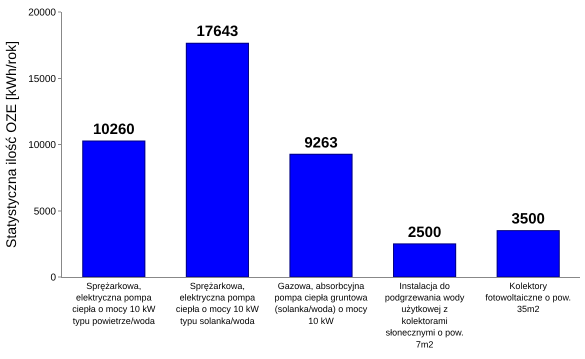 The image size is (585, 359). Describe the element at coordinates (425, 232) in the screenshot. I see `data-label: 2500` at that location.